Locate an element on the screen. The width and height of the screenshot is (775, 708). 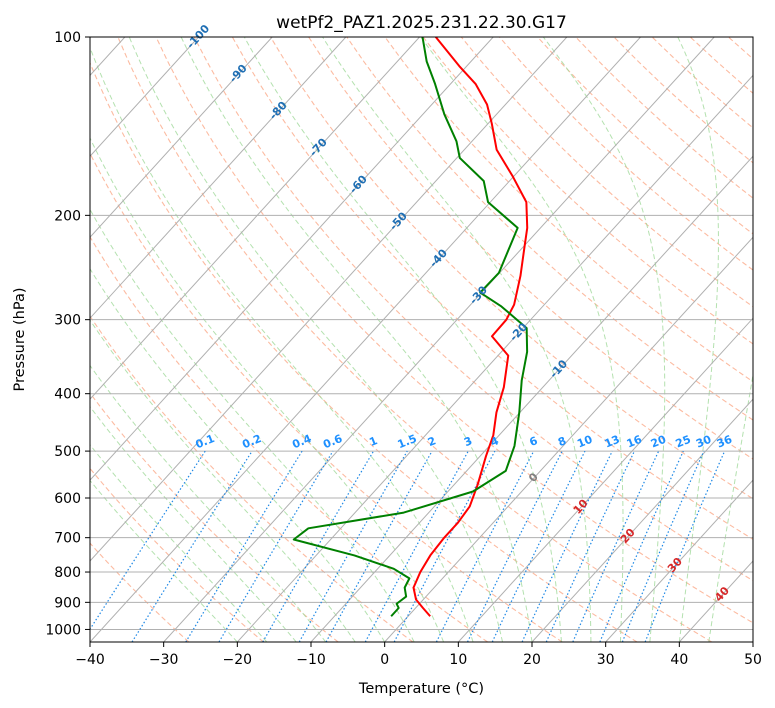
y-tick-label: 900 is located at coordinates (67, 603).